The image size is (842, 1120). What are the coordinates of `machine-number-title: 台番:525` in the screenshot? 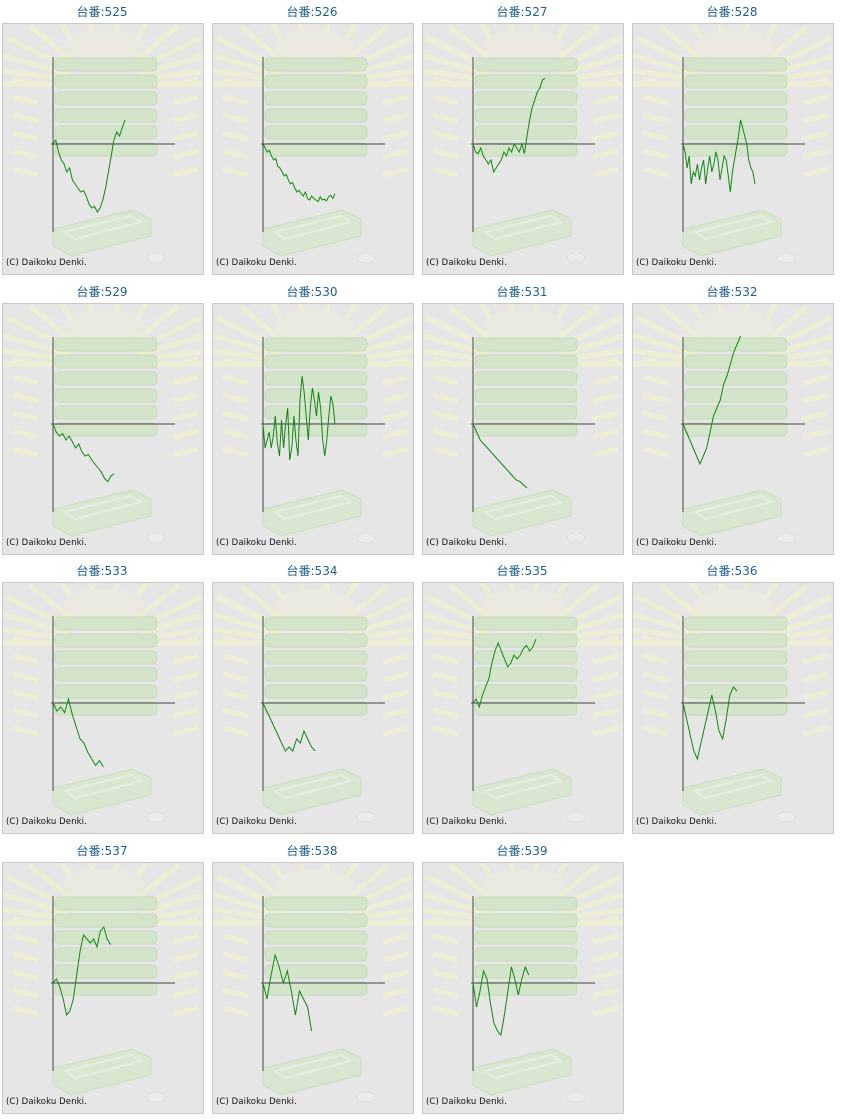 It's located at (102, 12).